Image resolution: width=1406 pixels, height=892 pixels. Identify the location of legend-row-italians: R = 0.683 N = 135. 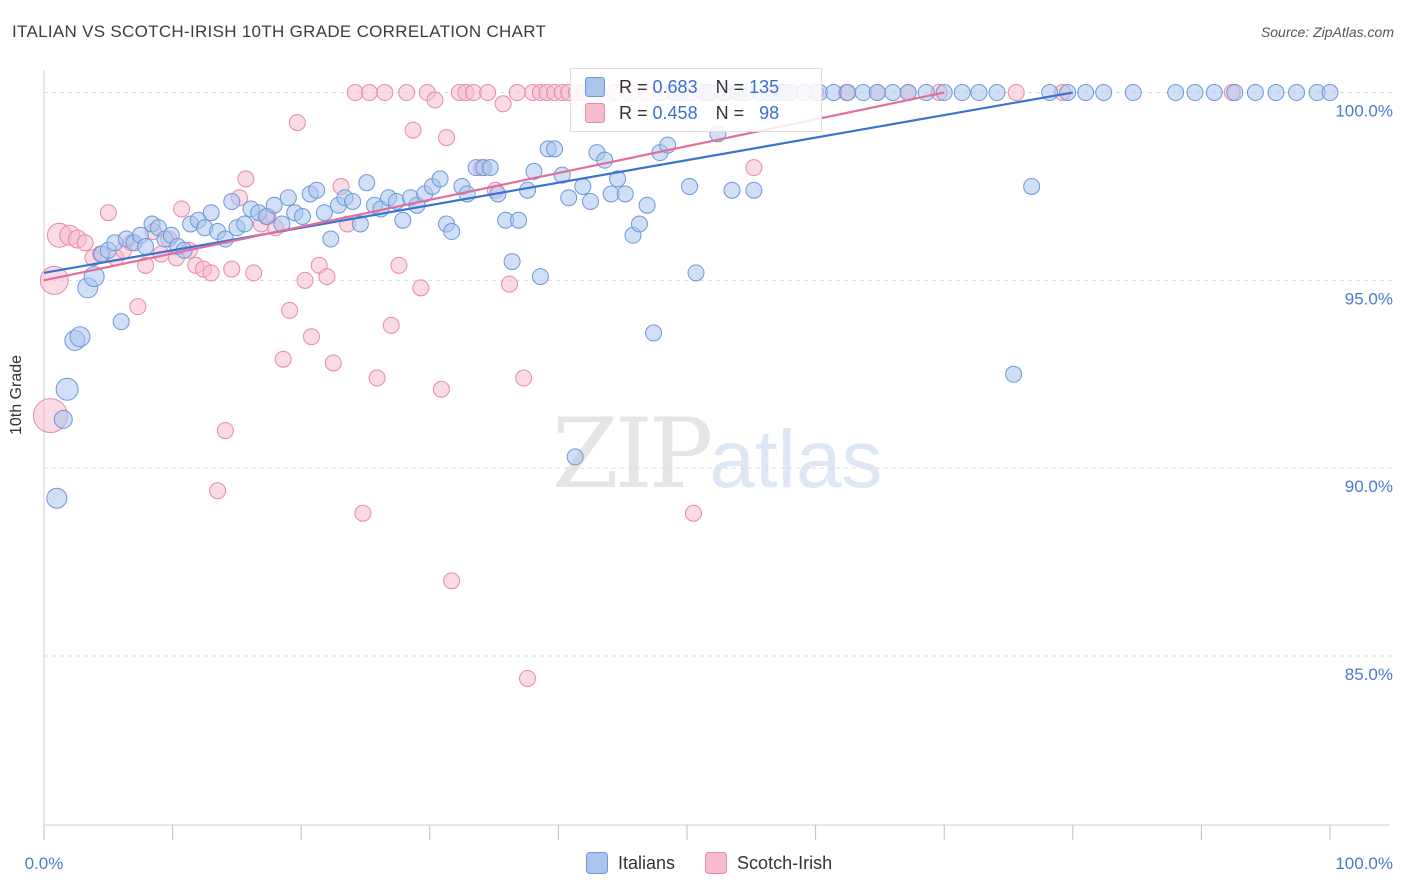
(682, 87).